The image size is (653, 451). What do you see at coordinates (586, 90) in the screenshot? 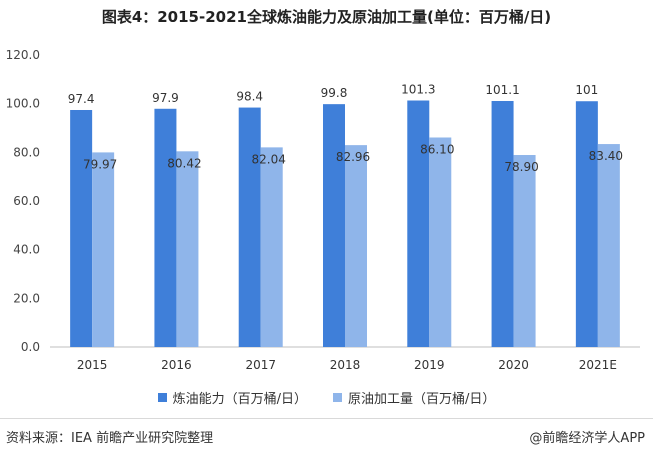
I see `data-label-capacity: 101` at bounding box center [586, 90].